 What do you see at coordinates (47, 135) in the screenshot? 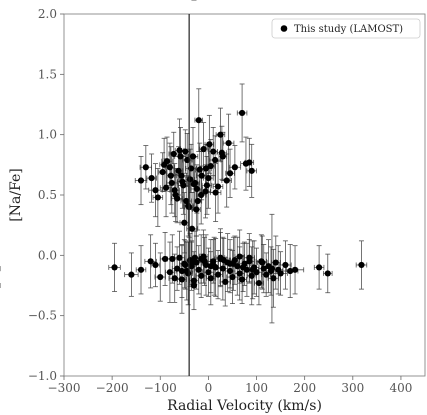
I see `y-tick-label: 1.0` at bounding box center [47, 135].